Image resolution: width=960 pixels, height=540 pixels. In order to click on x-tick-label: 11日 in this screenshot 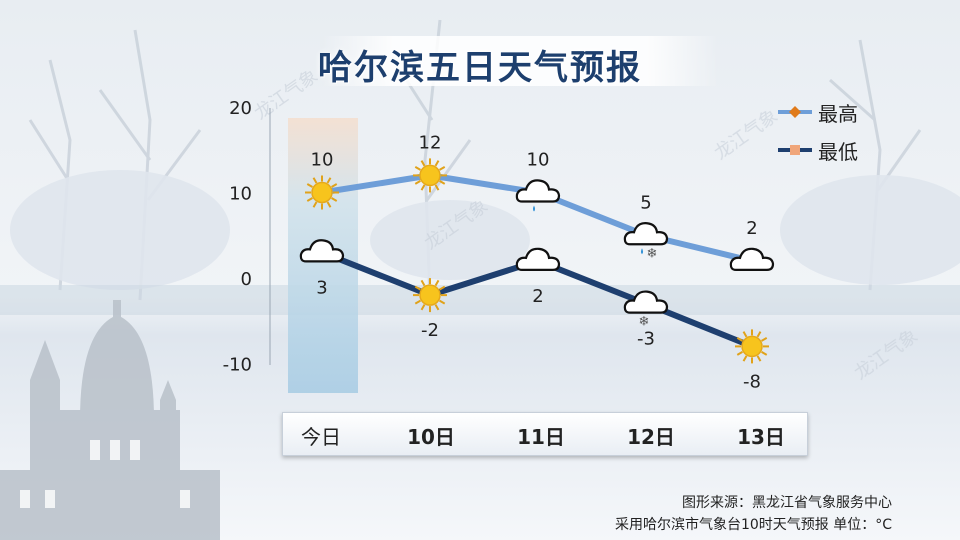, I will do `click(541, 437)`.